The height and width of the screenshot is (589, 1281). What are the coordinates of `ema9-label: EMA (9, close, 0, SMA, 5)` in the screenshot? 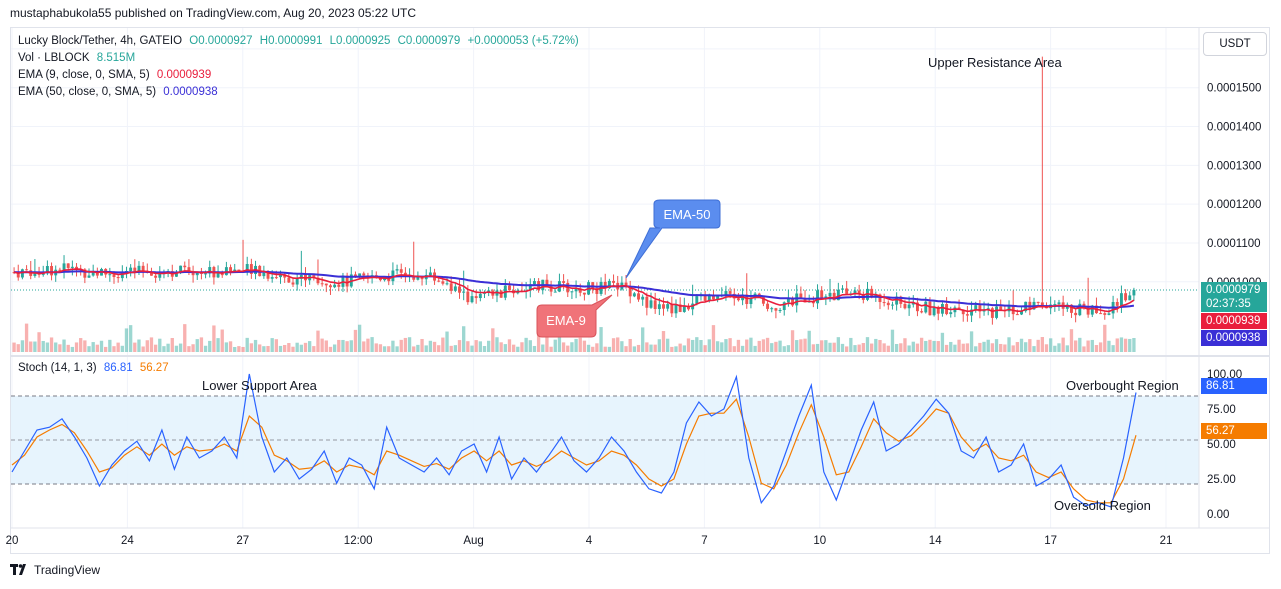 It's located at (84, 75).